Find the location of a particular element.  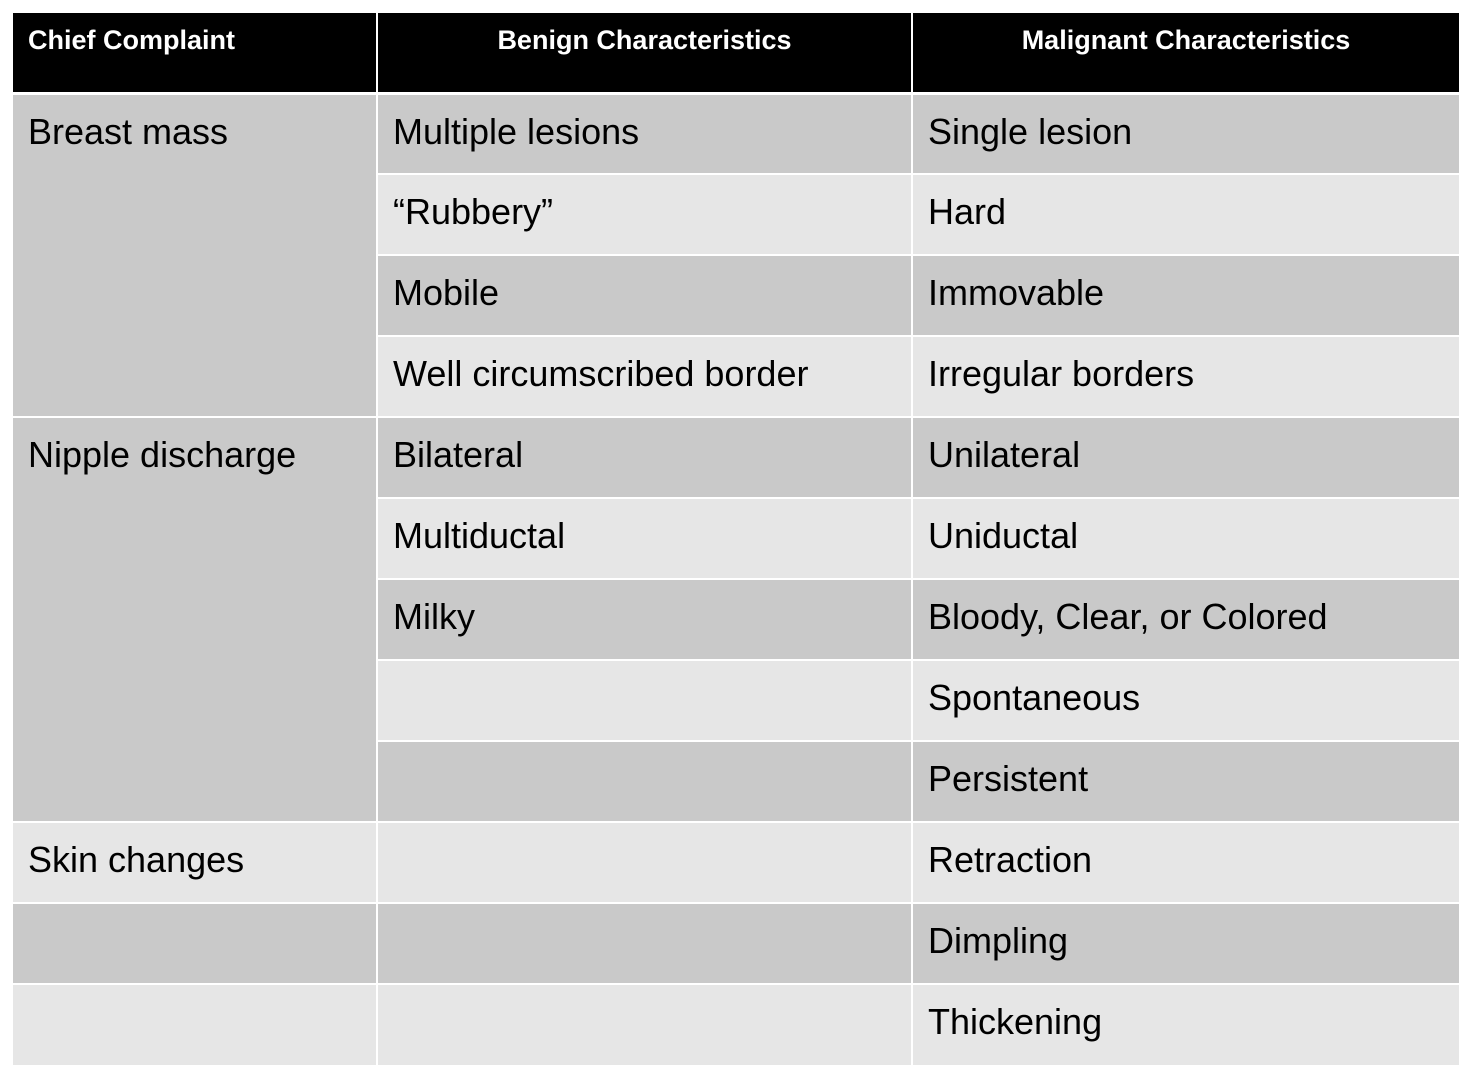

table-row: Mobile Immovable is located at coordinates (736, 295).